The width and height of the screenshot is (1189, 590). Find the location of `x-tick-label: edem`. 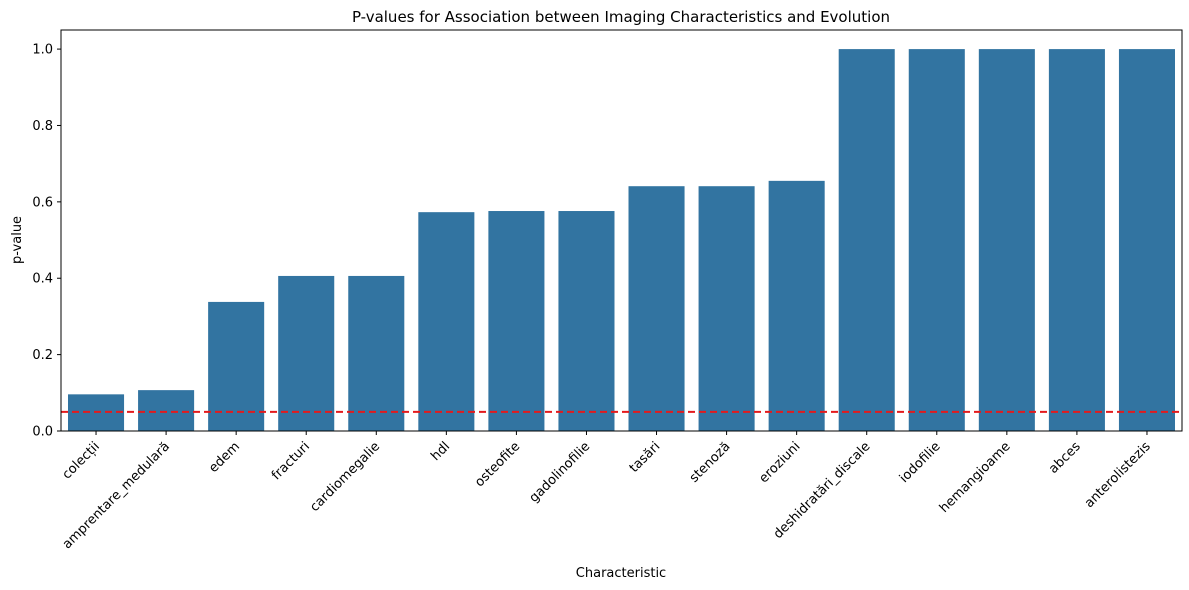

x-tick-label: edem is located at coordinates (224, 457).